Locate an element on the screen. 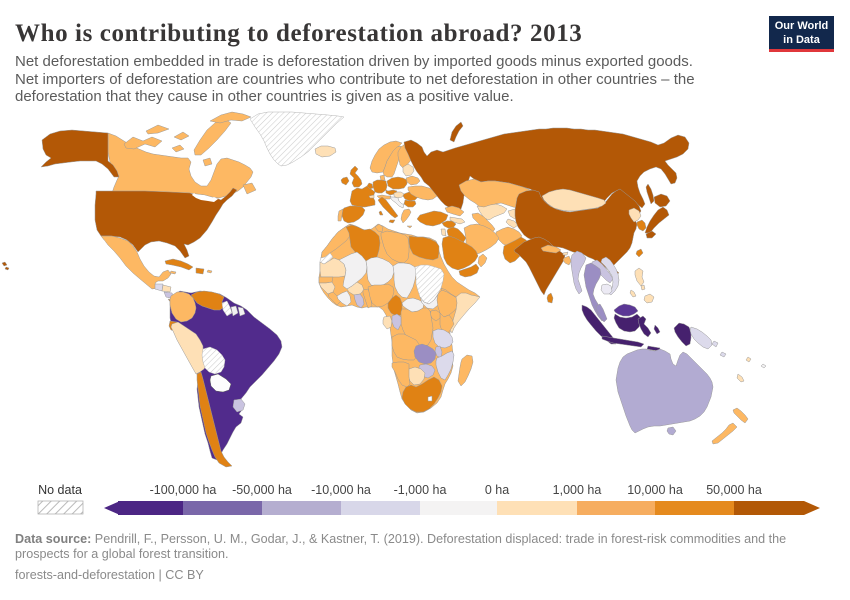 The width and height of the screenshot is (850, 600). svg-text: 50,000 ha is located at coordinates (734, 490).